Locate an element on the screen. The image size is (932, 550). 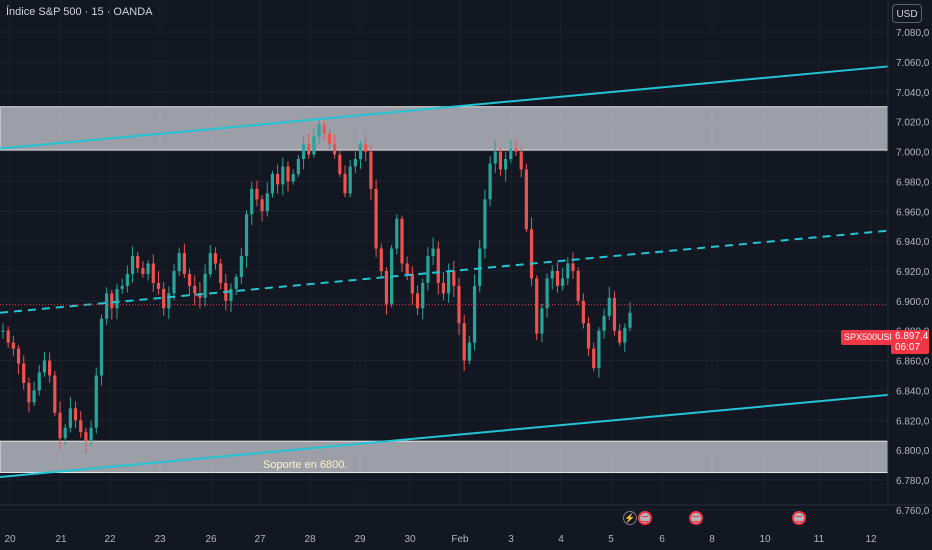
channel-upper-line is located at coordinates (444, 107).